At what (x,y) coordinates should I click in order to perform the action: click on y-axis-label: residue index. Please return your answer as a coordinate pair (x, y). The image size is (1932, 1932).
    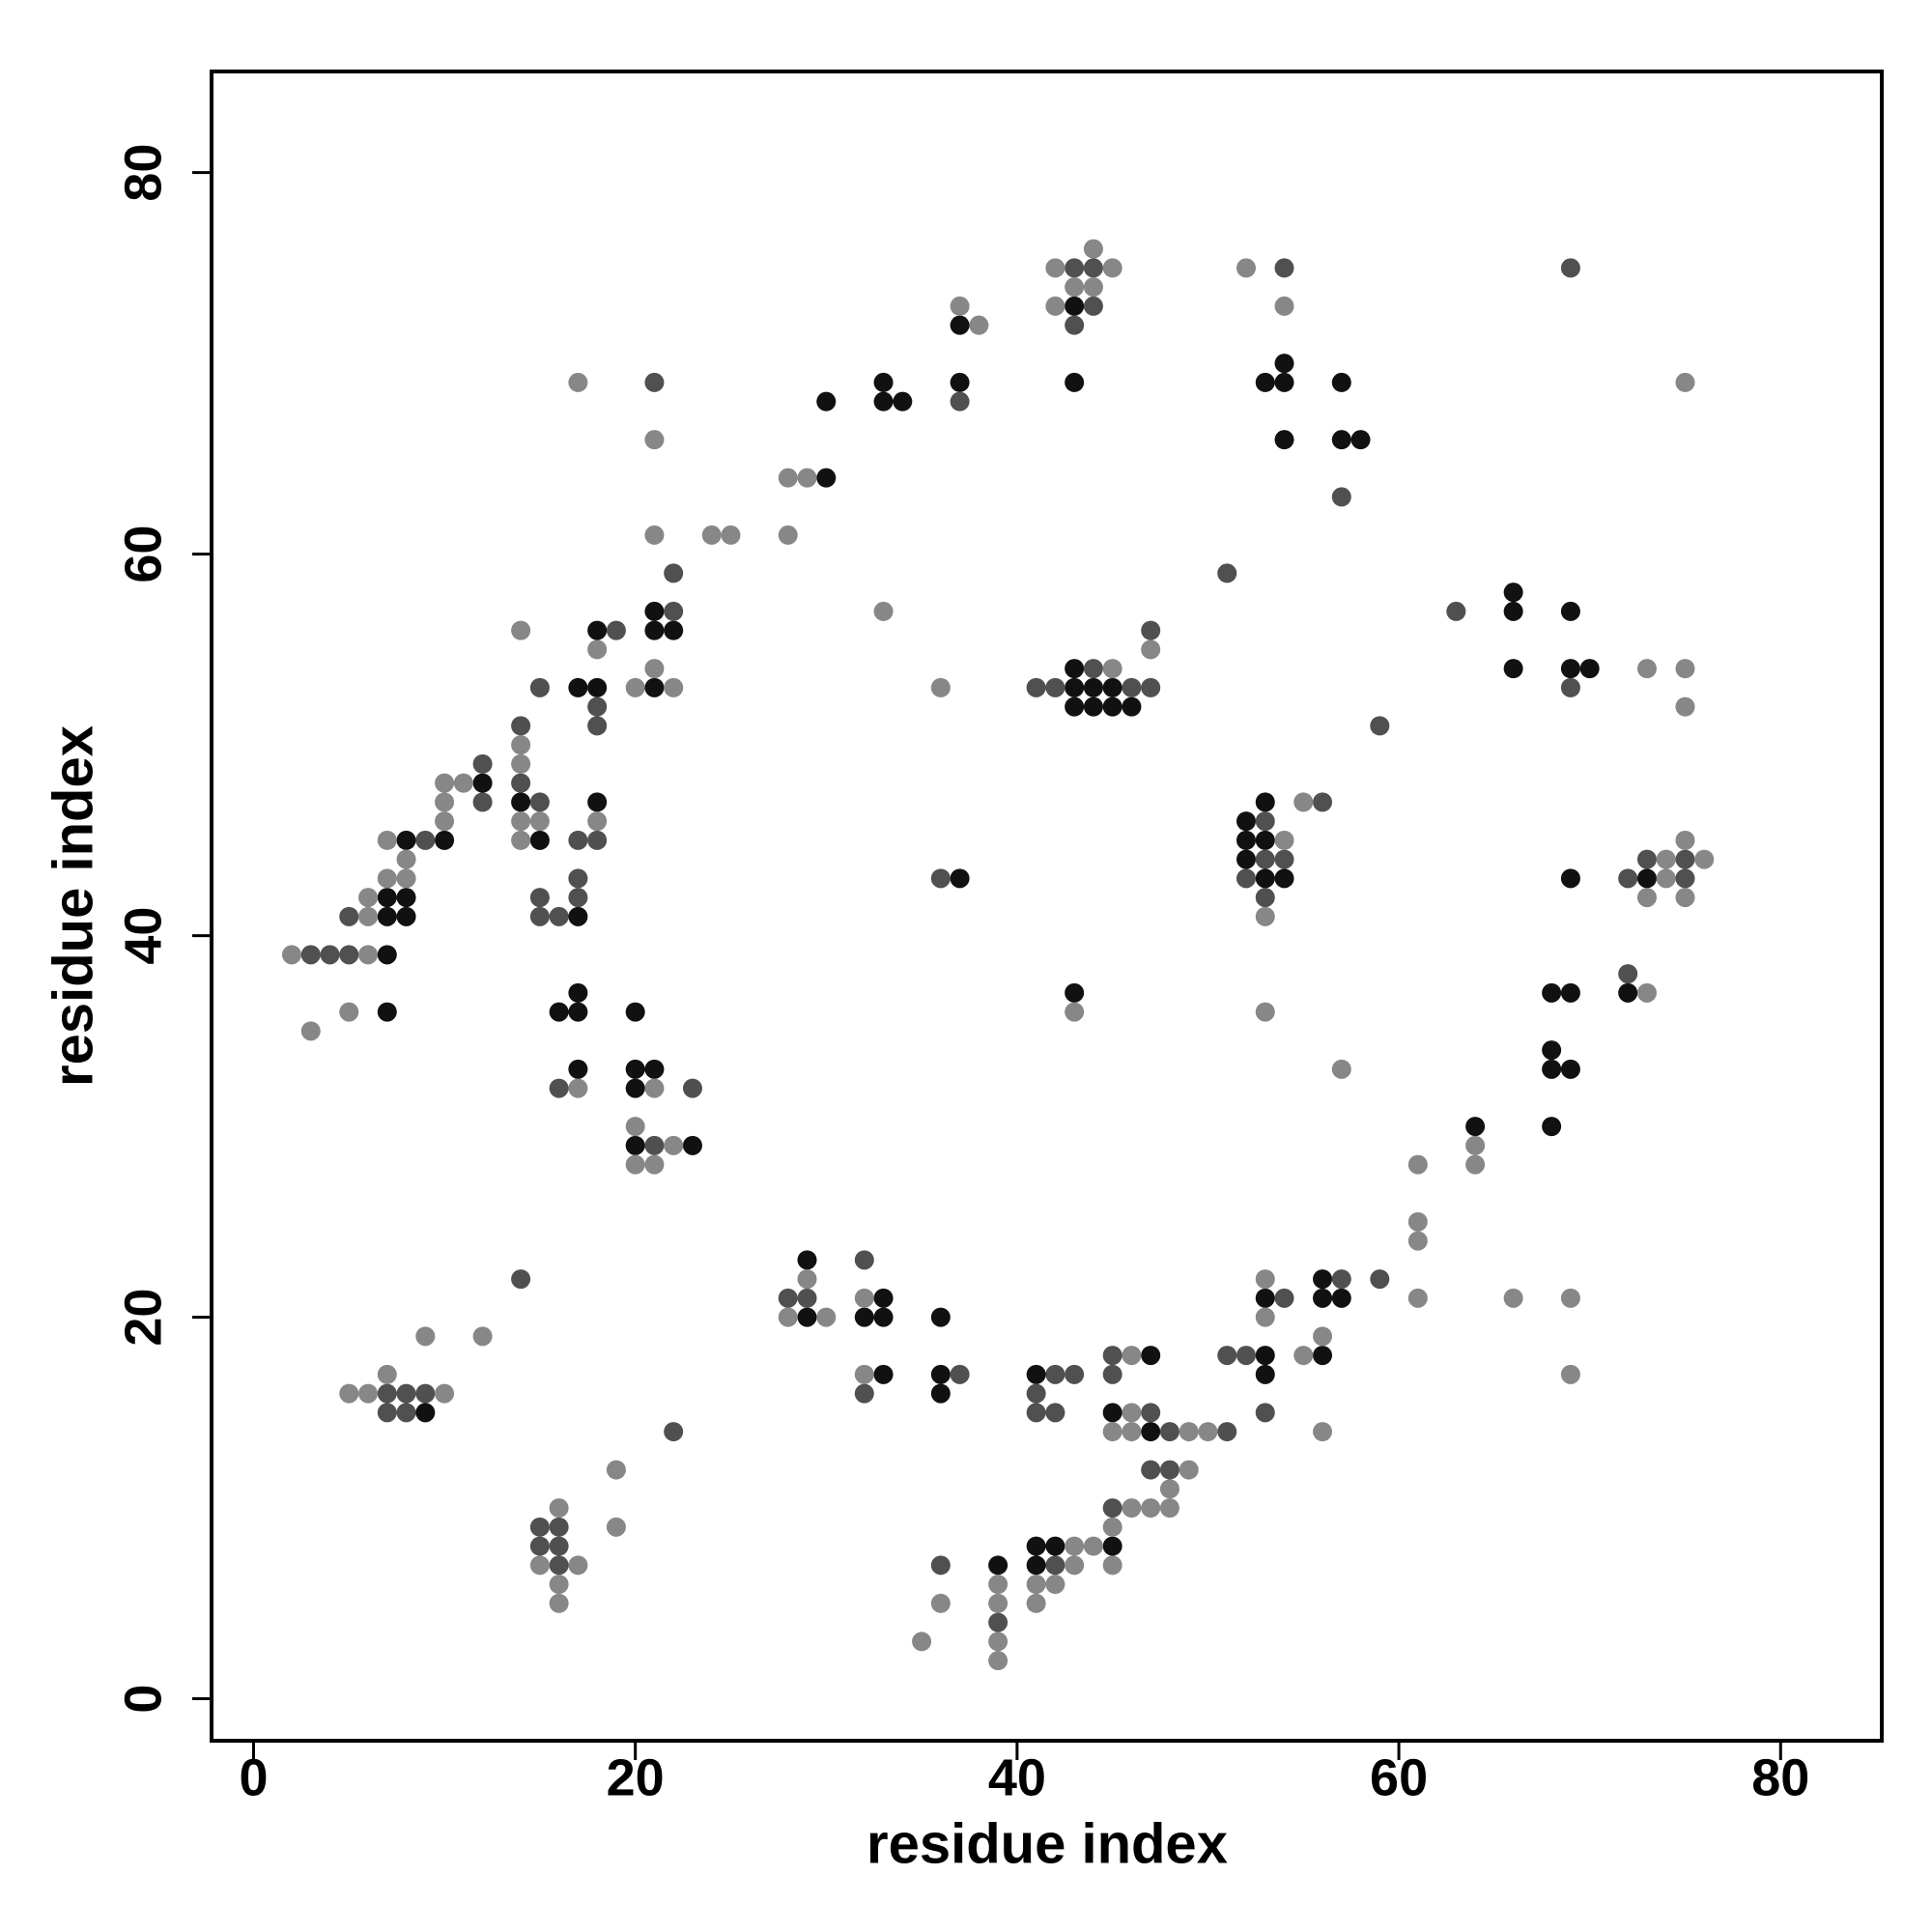
    Looking at the image, I should click on (73, 906).